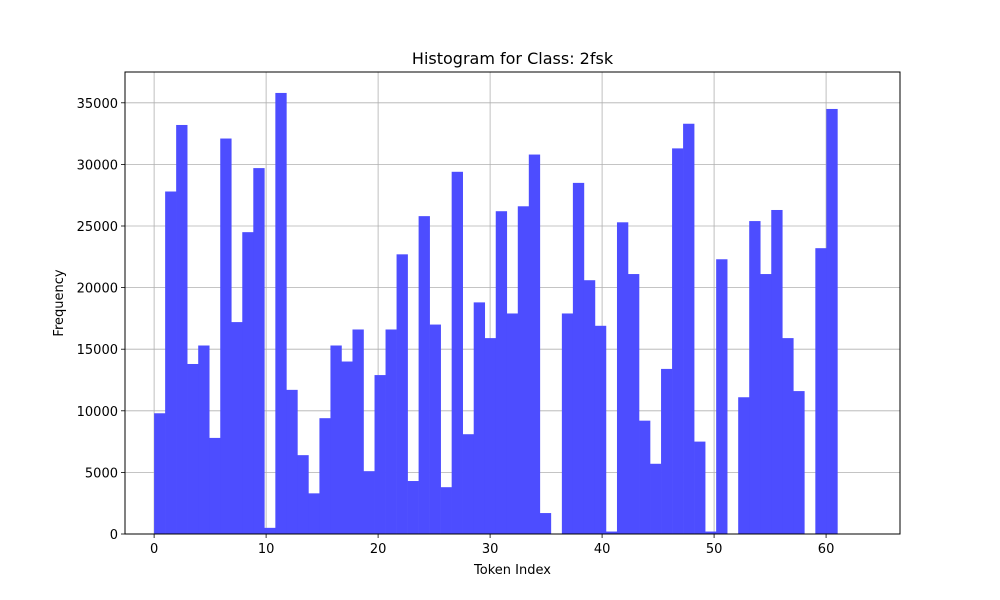  What do you see at coordinates (97, 412) in the screenshot?
I see `y-tick-label: 10000` at bounding box center [97, 412].